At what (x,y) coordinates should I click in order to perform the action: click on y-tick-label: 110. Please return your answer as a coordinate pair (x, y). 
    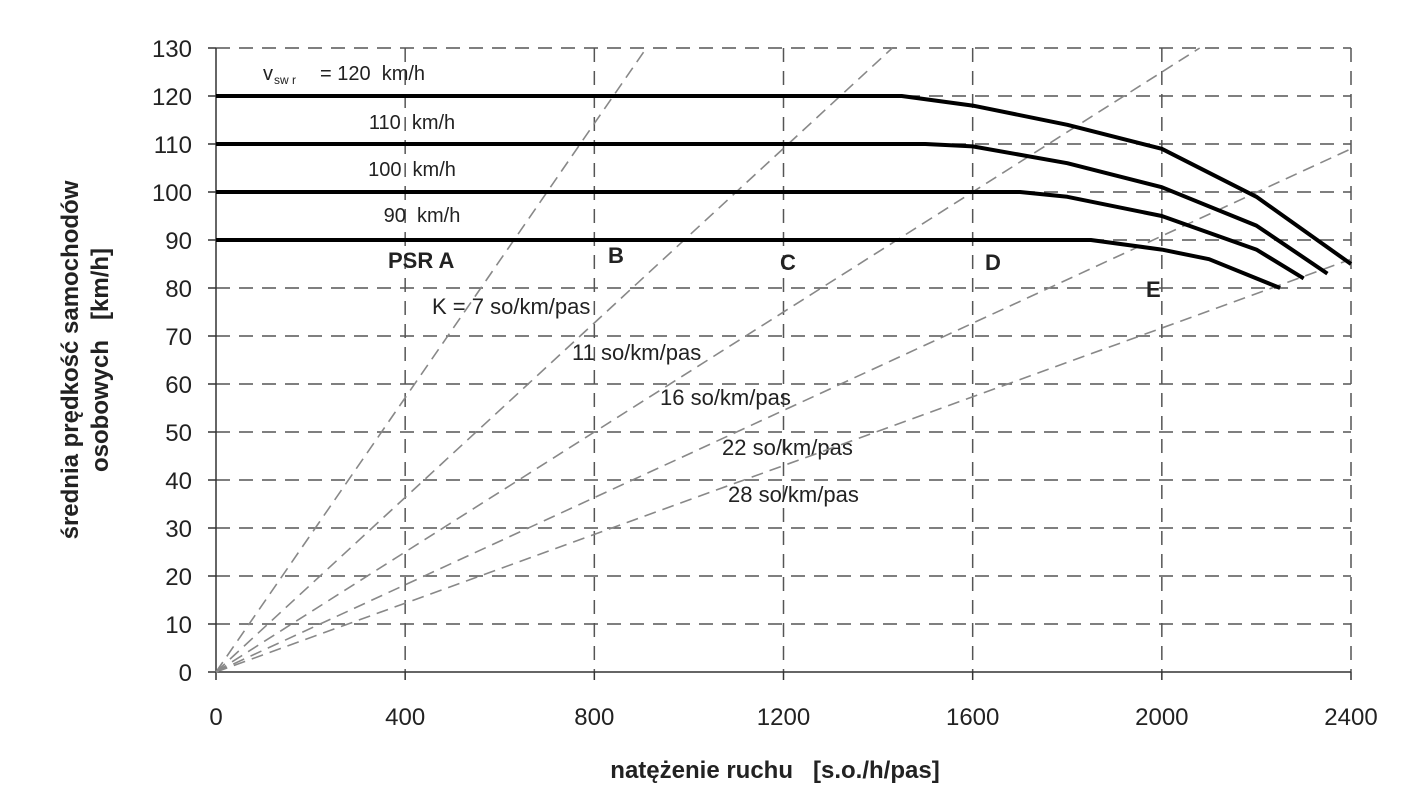
    Looking at the image, I should click on (173, 145).